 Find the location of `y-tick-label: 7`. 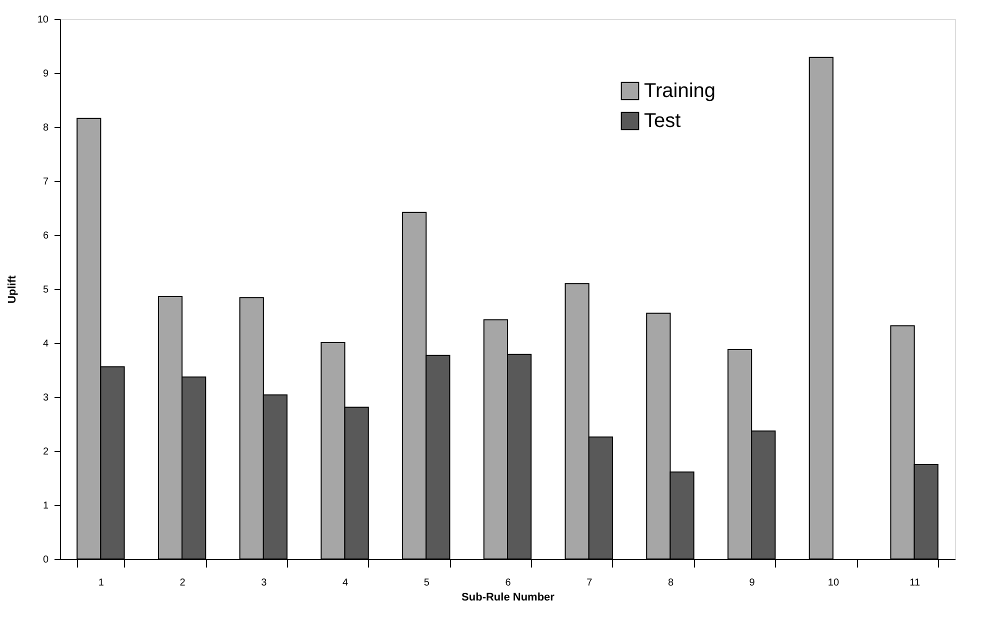

y-tick-label: 7 is located at coordinates (45, 182).